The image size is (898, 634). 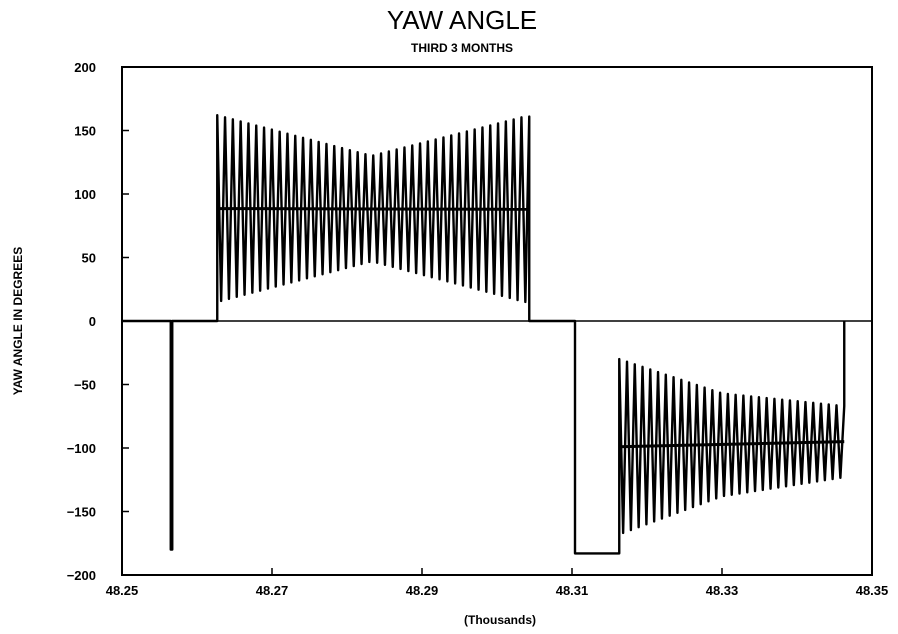 I want to click on y-axis-ticks: 200 150 100 50 0 −50 −100 −150 −200, so click(x=98, y=321).